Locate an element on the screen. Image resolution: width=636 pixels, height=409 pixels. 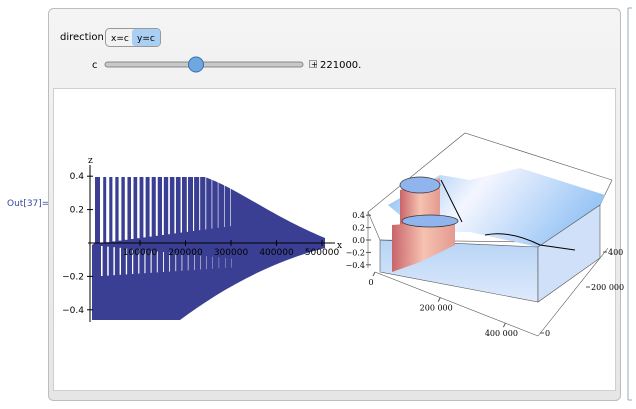
button: x=c is located at coordinates (120, 39).